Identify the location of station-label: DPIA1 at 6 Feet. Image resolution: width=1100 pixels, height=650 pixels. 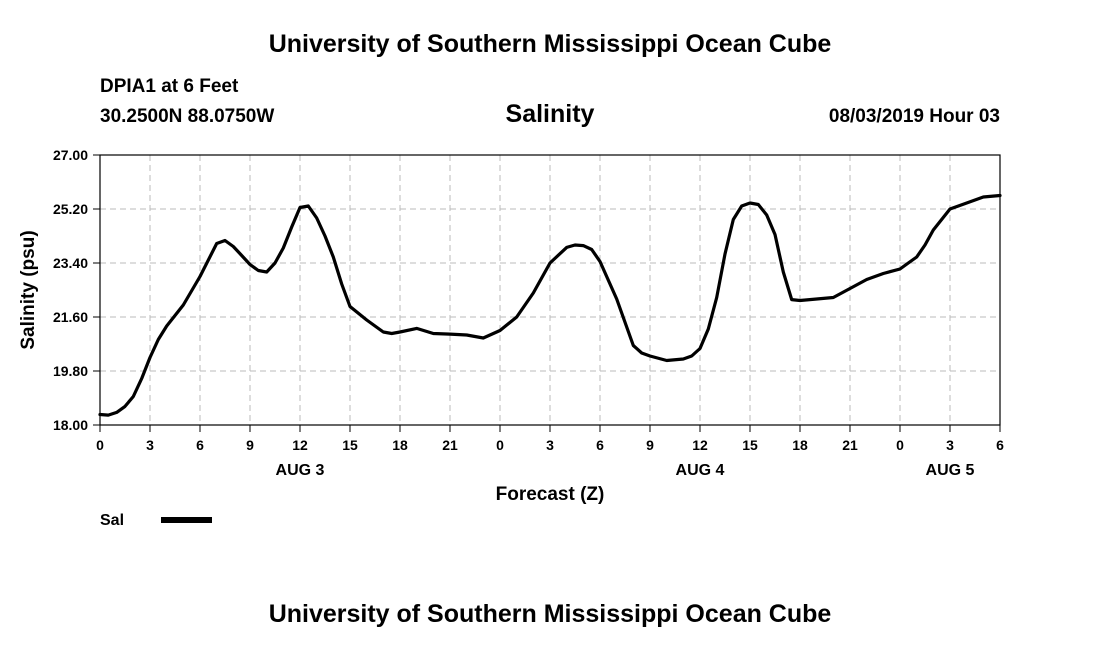
(169, 86).